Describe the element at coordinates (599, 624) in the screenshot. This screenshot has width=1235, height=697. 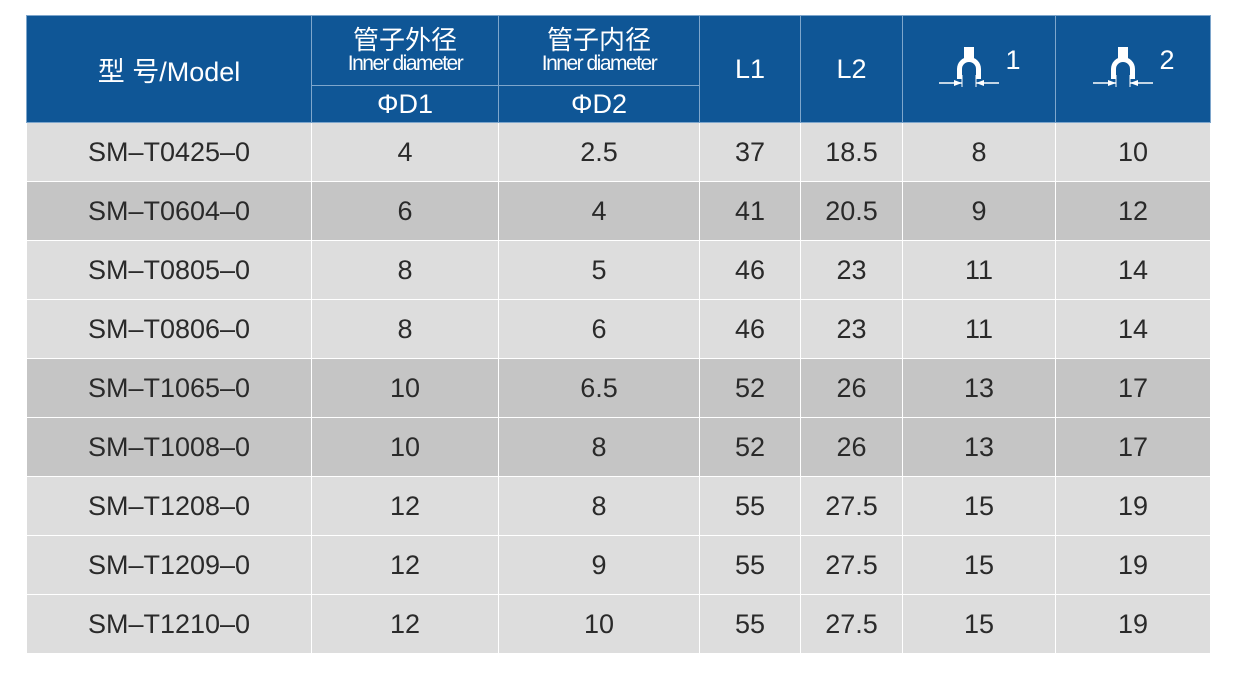
I see `cell-inner-diameter-d2: 10` at that location.